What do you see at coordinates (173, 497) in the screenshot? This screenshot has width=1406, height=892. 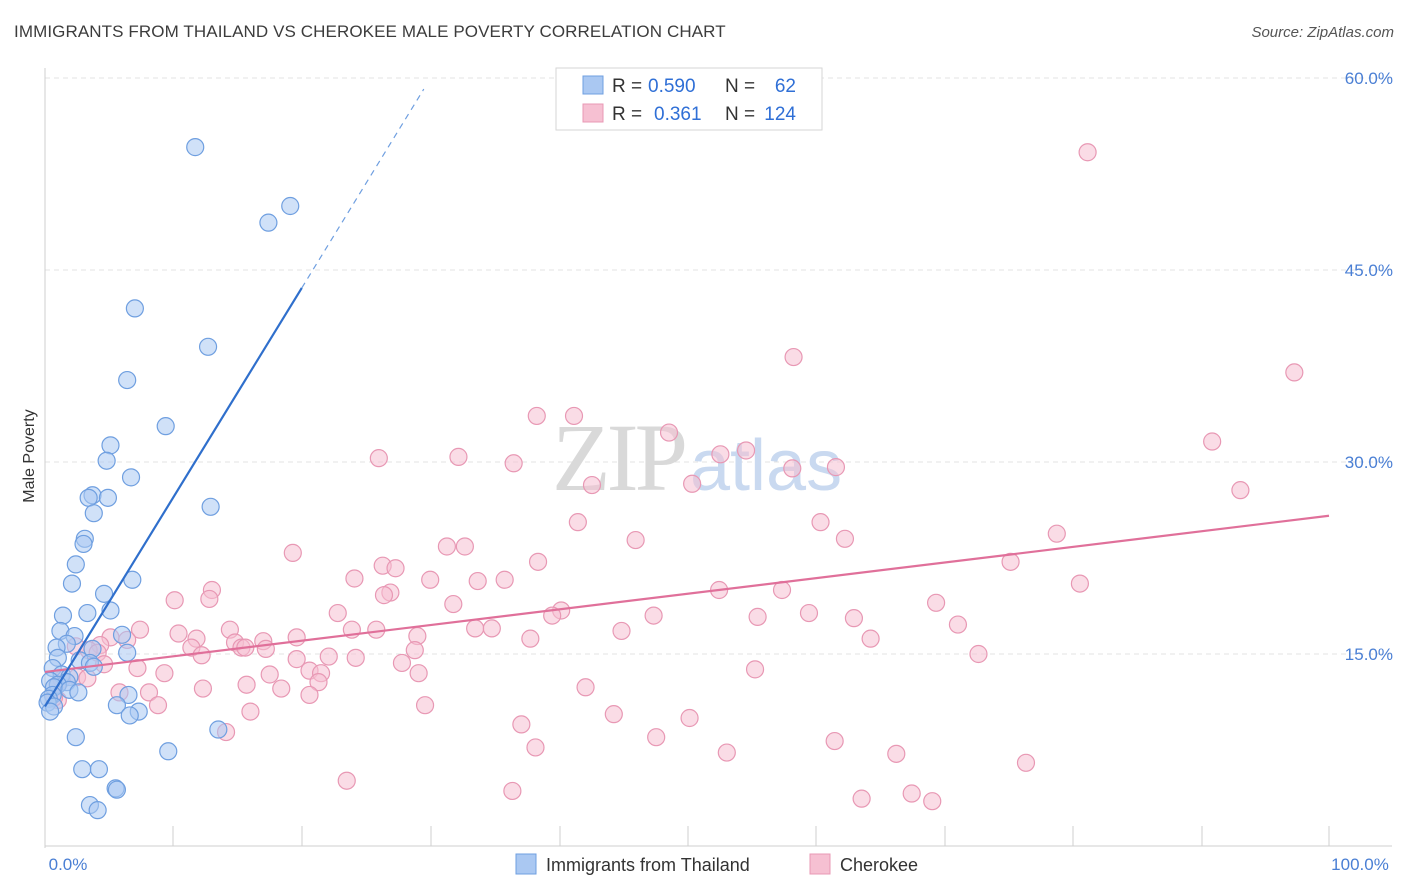 I see `thailand-trend-line` at bounding box center [173, 497].